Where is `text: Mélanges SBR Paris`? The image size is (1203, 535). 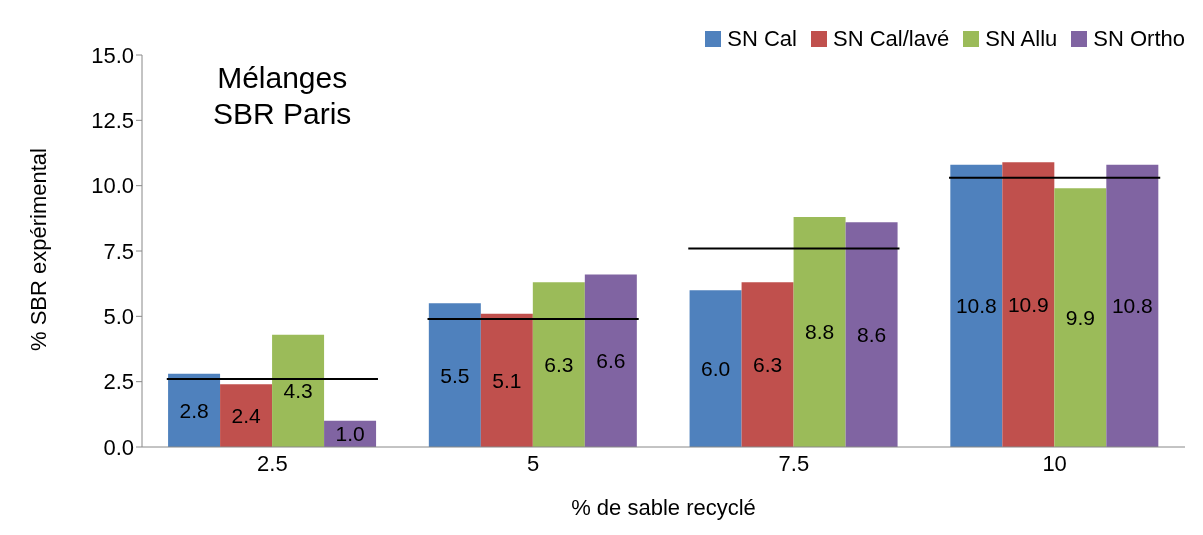
text: Mélanges SBR Paris is located at coordinates (282, 96).